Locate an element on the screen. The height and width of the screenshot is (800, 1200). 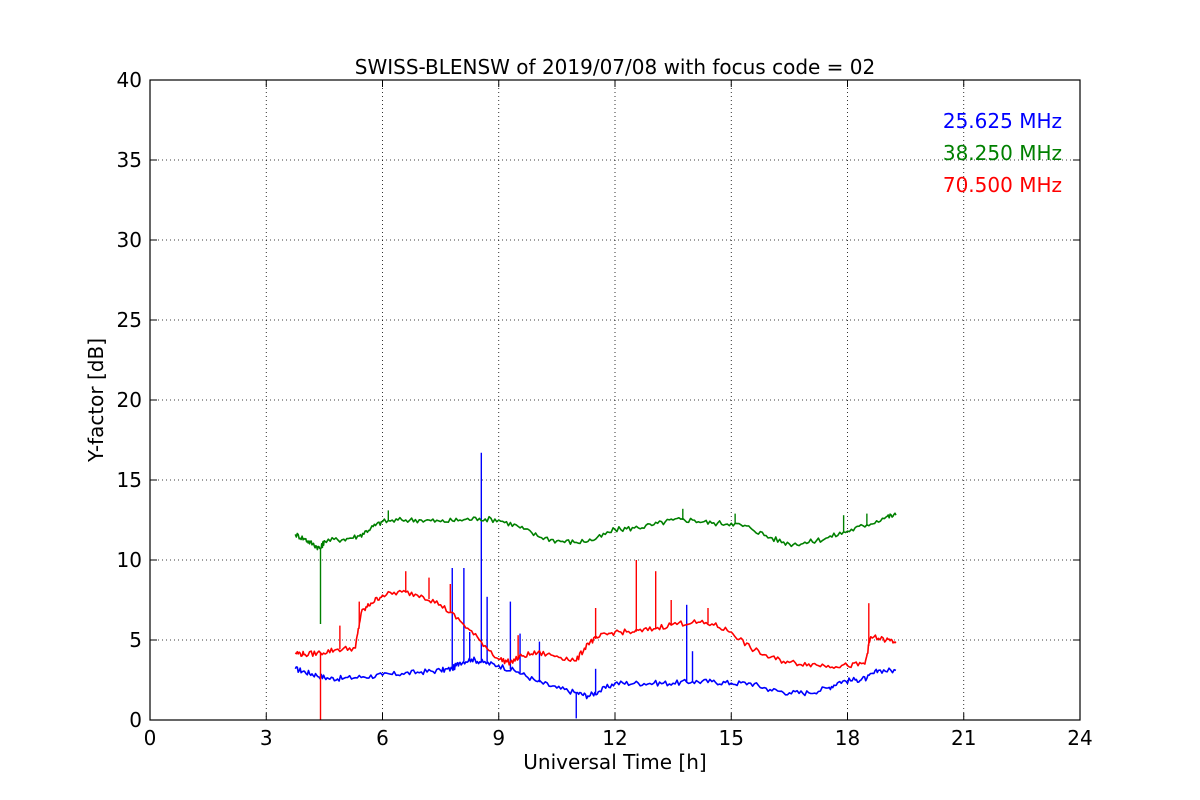
y-tick-label: 30 is located at coordinates (129, 240).